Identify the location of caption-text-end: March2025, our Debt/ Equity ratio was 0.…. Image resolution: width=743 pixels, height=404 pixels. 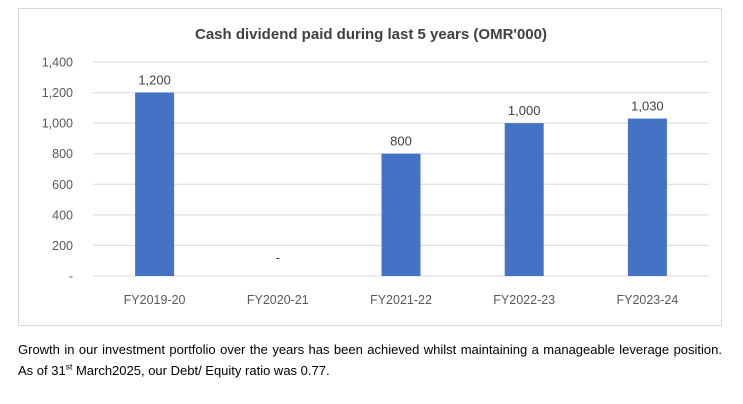
(201, 370).